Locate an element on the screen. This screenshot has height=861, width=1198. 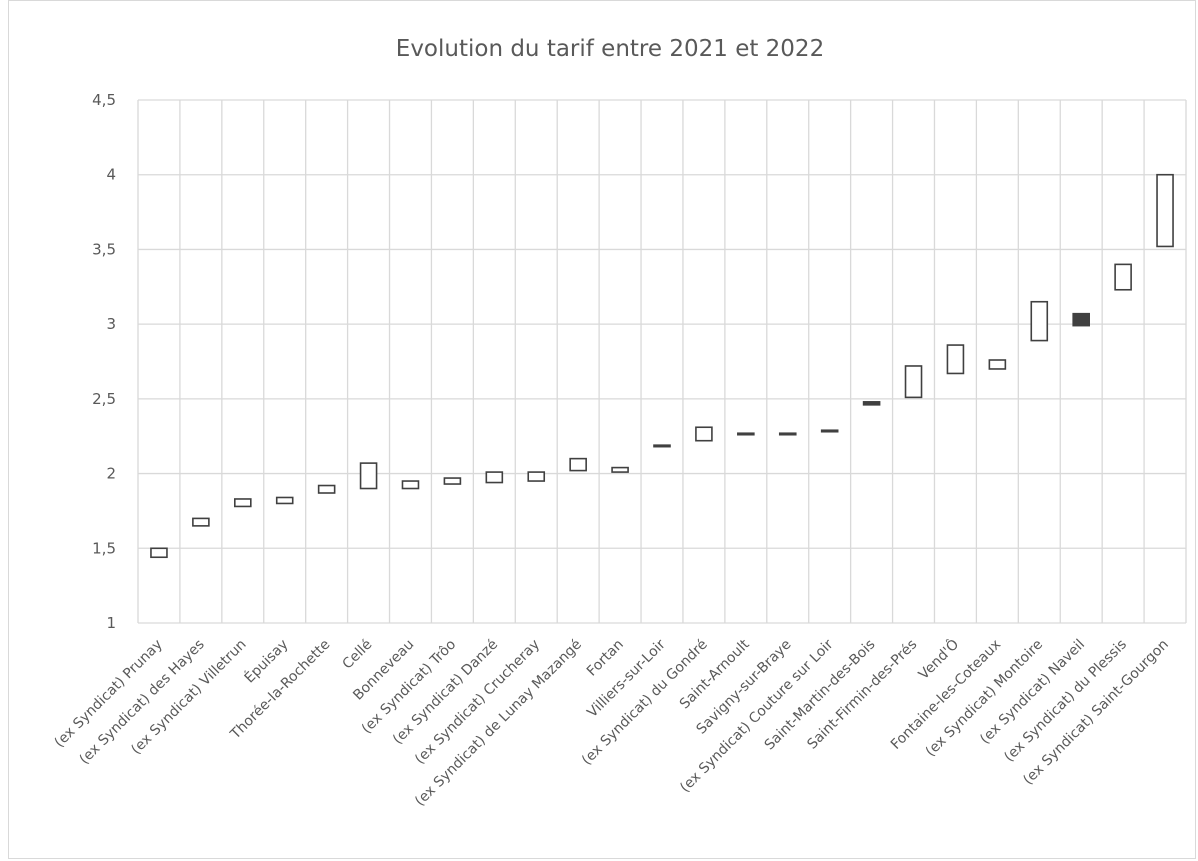
y-tick-label: 1 is located at coordinates (111, 623).